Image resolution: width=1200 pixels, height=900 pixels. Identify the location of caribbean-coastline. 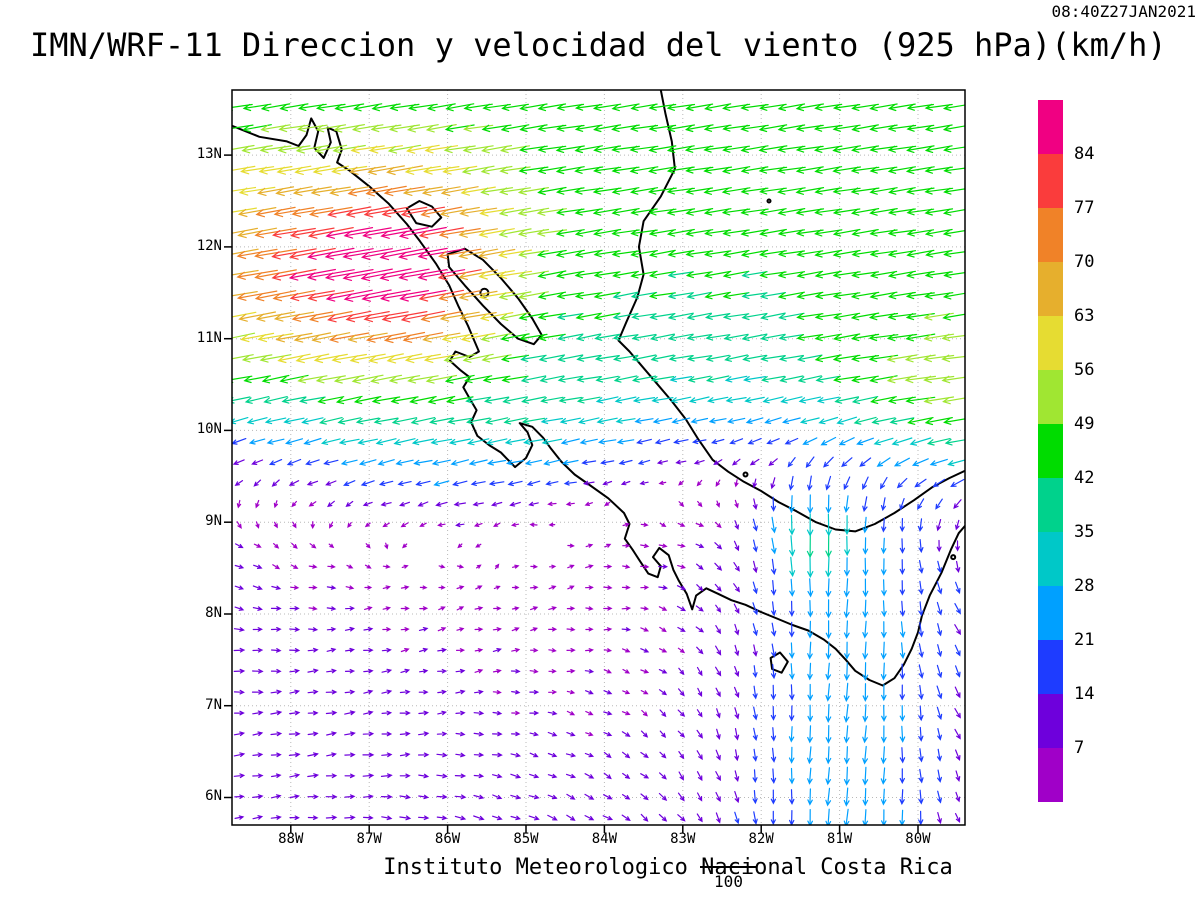
(791, 311).